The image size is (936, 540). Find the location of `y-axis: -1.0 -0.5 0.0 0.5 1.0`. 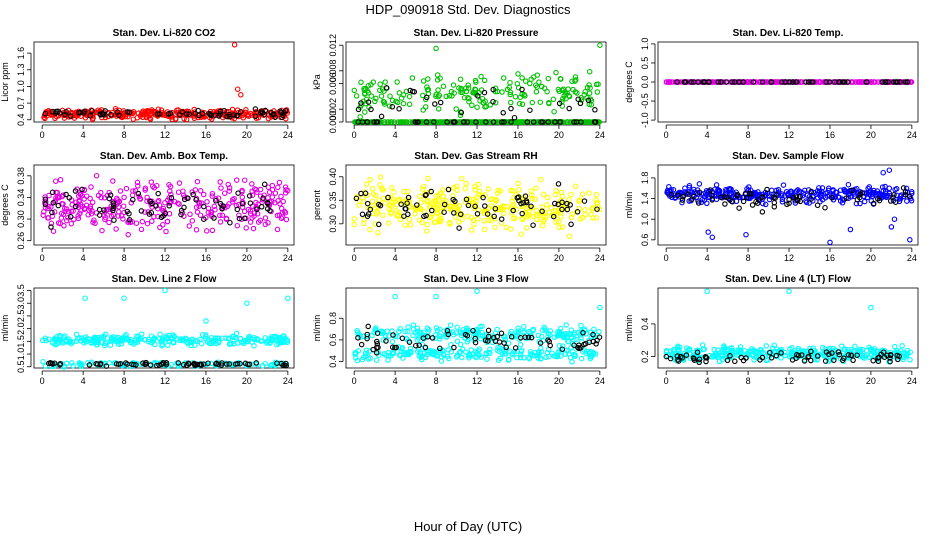

y-axis: -1.0 -0.5 0.0 0.5 1.0 is located at coordinates (648, 83).